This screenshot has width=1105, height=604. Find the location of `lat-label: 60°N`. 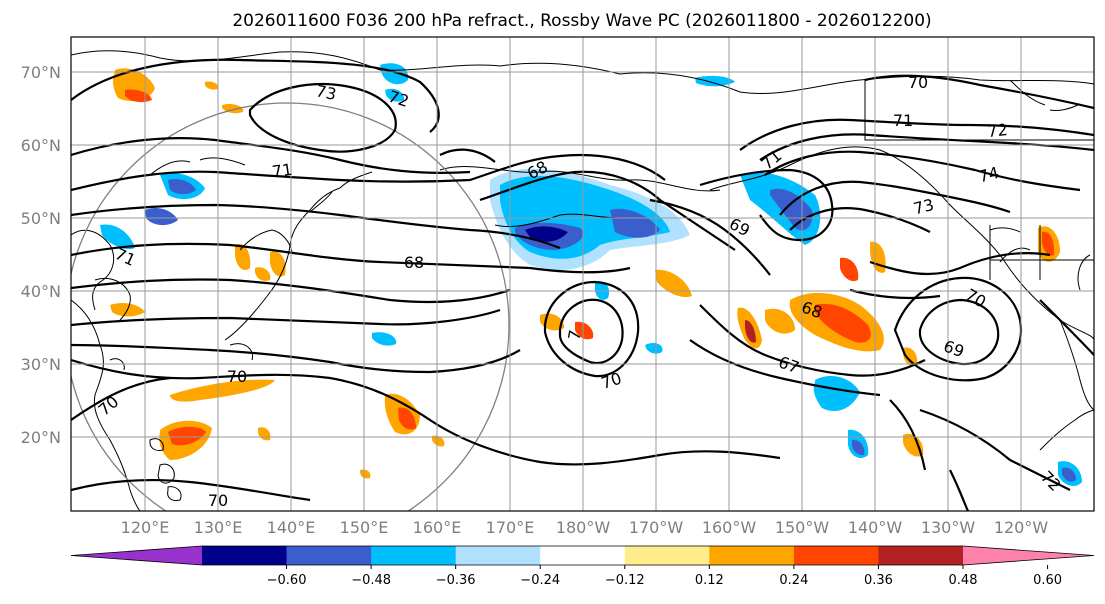

lat-label: 60°N is located at coordinates (41, 145).